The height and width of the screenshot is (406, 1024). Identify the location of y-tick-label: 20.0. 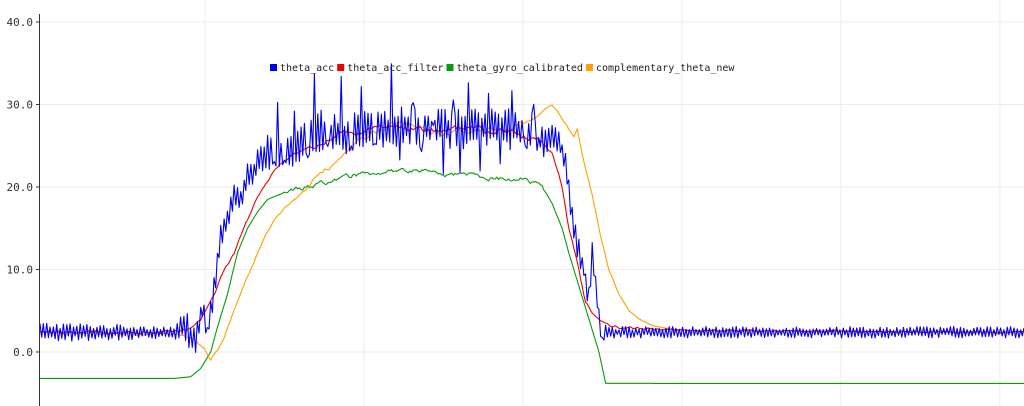
(20, 187).